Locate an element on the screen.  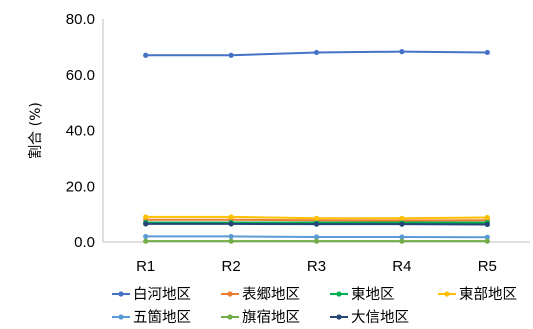
legend-item: 五箇地区 is located at coordinates (151, 317).